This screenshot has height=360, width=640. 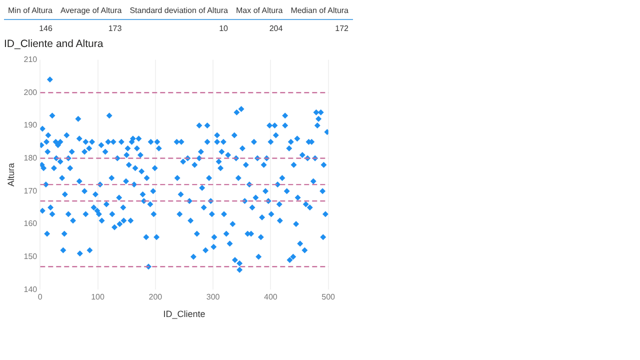 I want to click on x-tick-label: 100, so click(x=98, y=297).